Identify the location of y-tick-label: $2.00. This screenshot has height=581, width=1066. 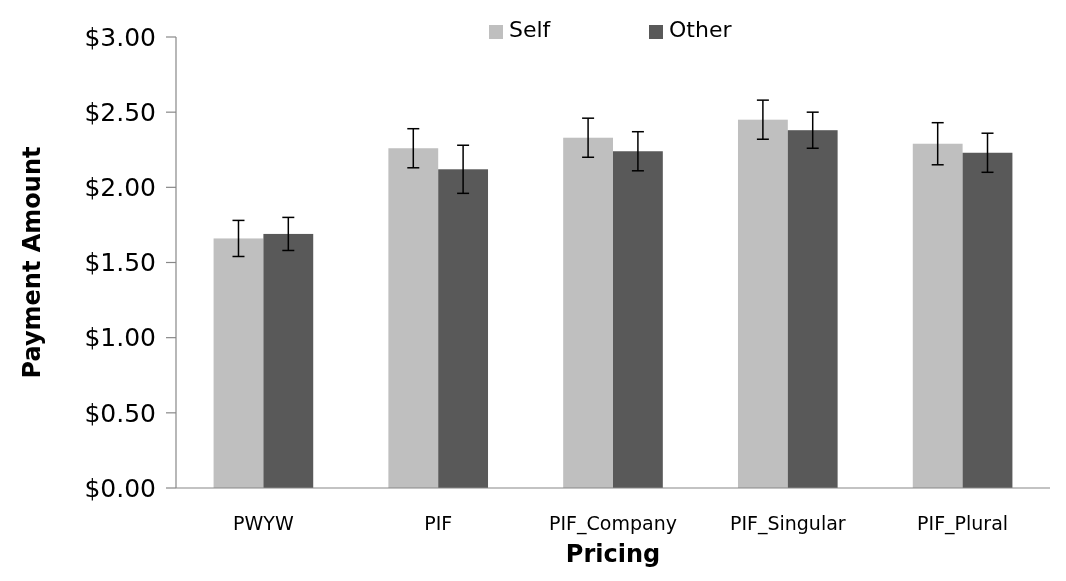
(120, 188).